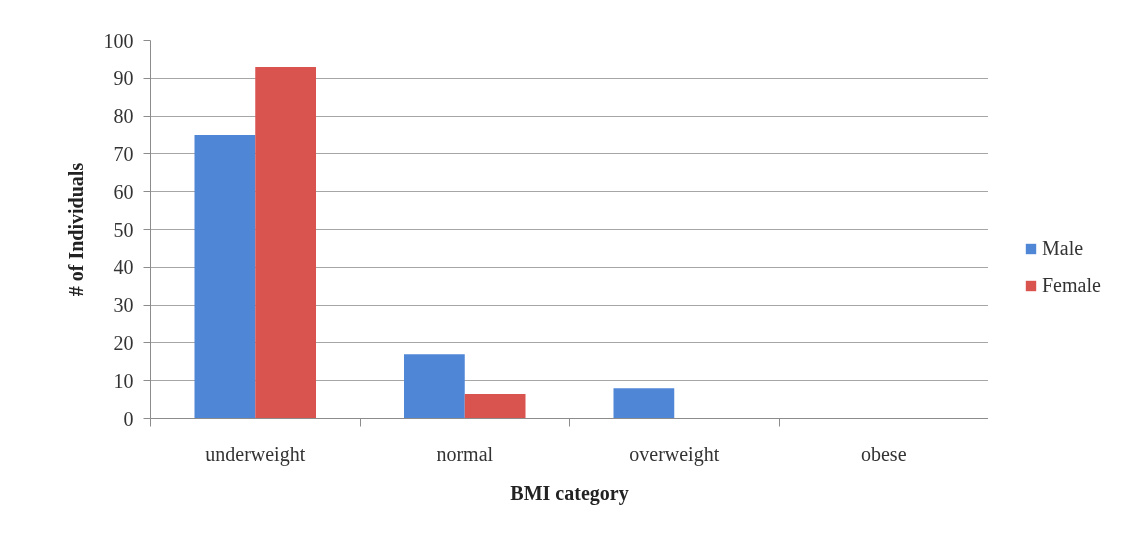 The height and width of the screenshot is (533, 1146). Describe the element at coordinates (123, 78) in the screenshot. I see `y-tick-label: 90` at that location.